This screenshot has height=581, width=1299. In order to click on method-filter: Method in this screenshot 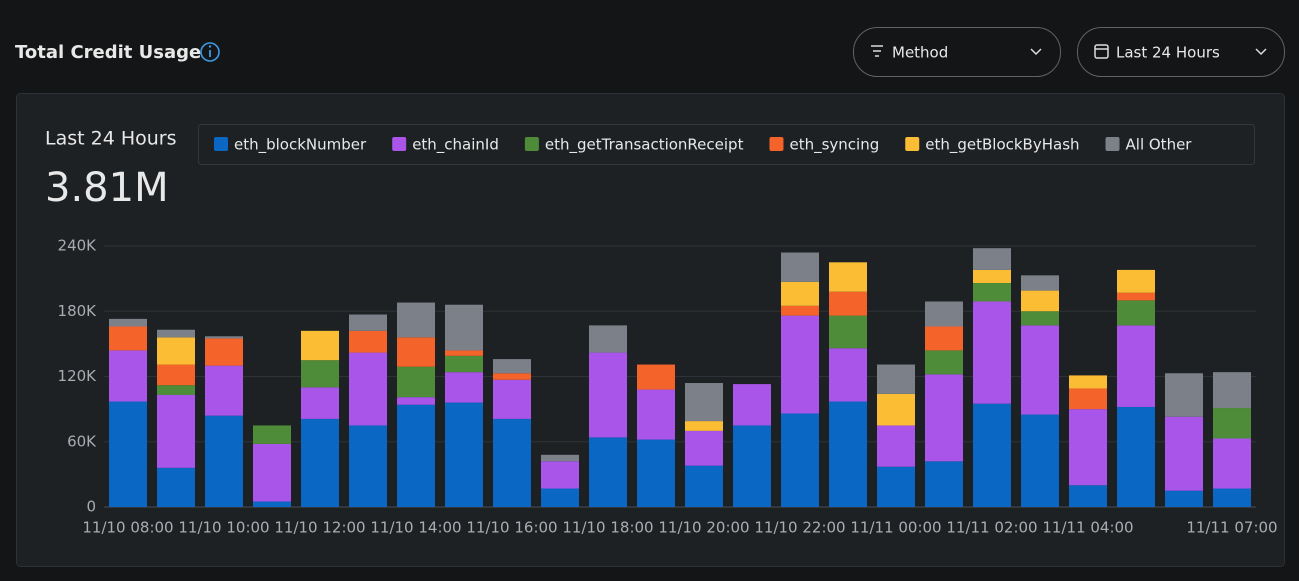, I will do `click(957, 52)`.